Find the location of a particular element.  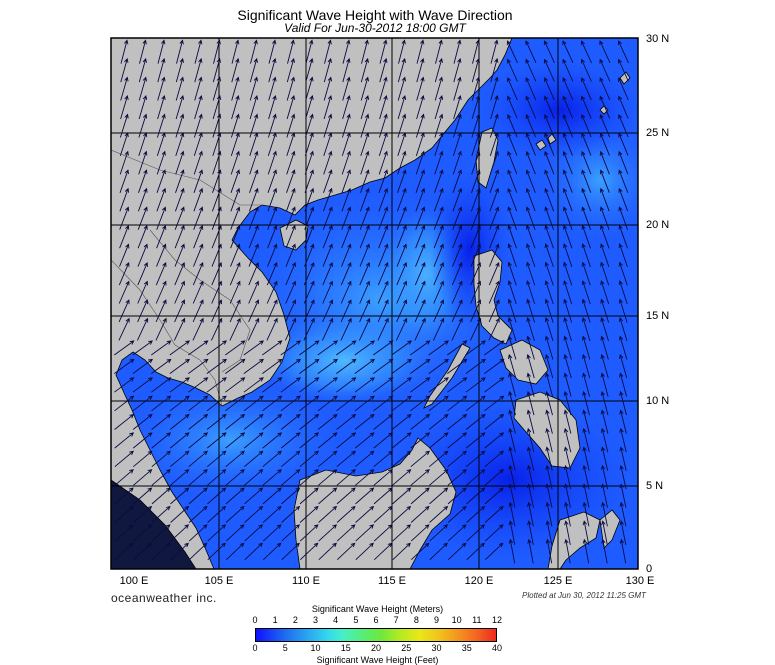

country-borders is located at coordinates (186, 278).